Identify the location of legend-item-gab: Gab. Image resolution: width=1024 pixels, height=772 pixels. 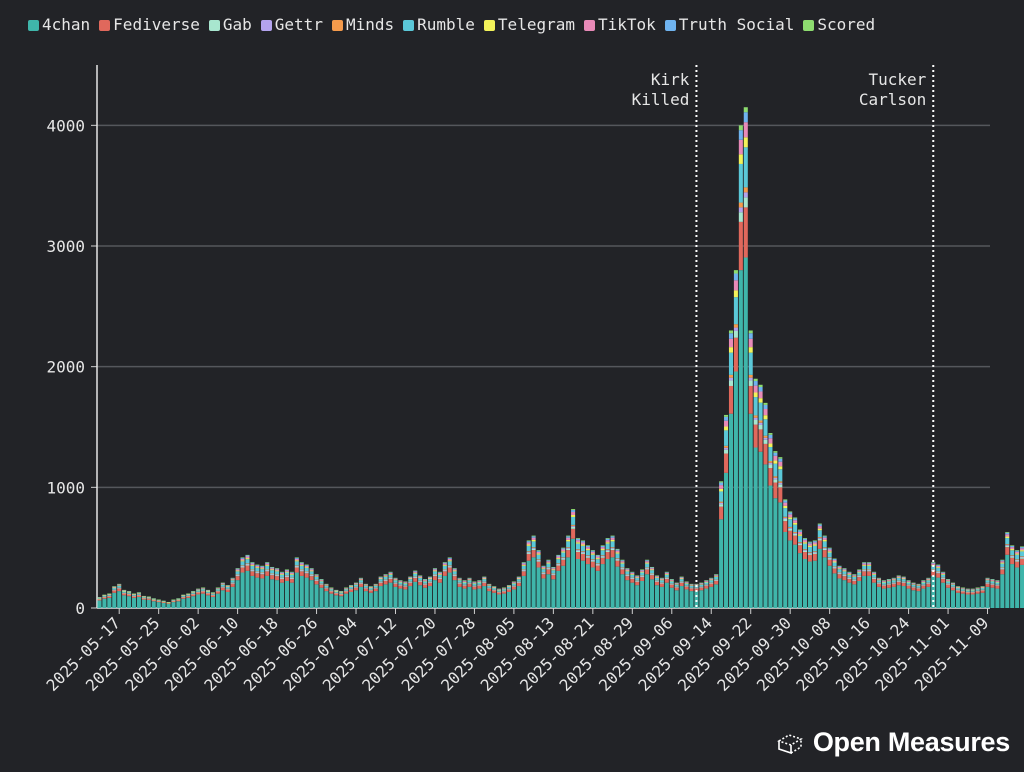
(230, 25).